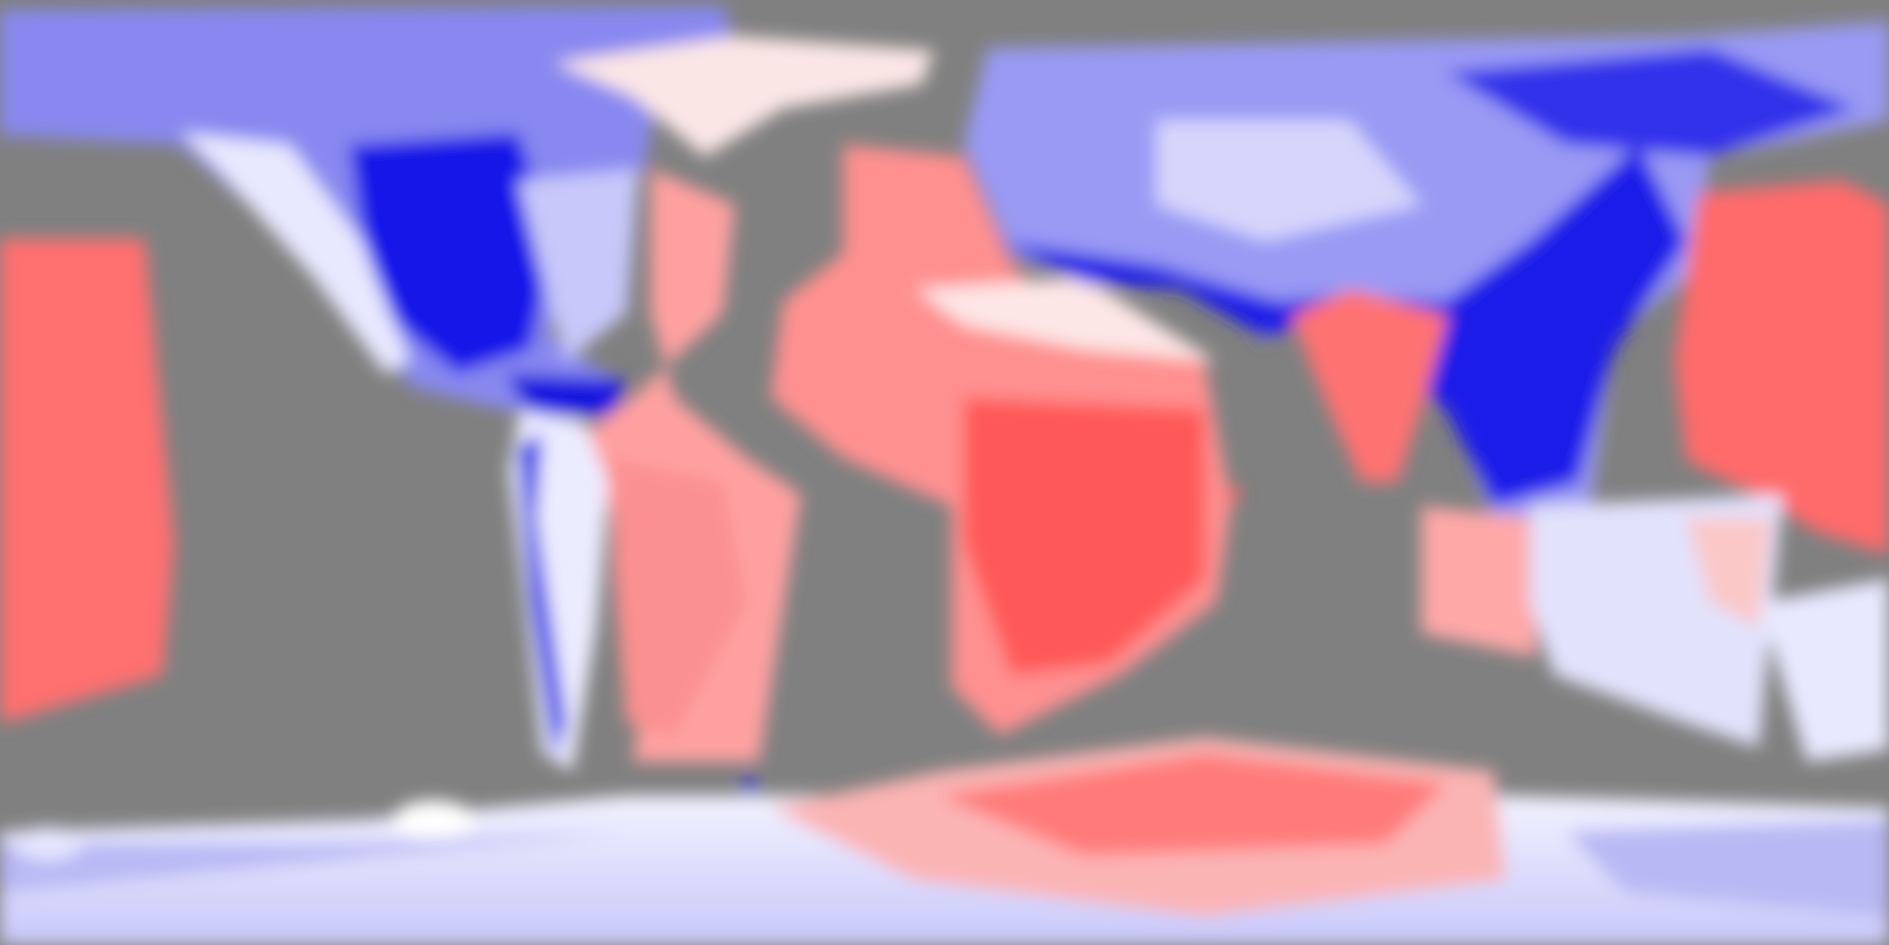 This screenshot has width=1889, height=945. Describe the element at coordinates (1823, 670) in the screenshot. I see `new-zealand` at that location.